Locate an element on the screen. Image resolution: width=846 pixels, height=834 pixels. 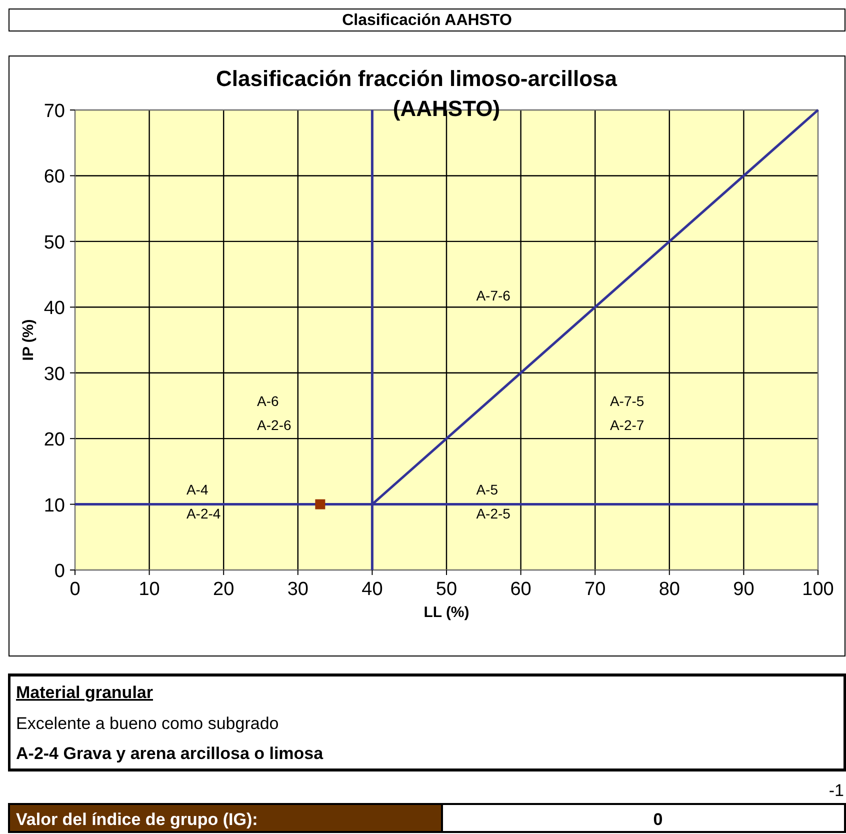
x-tick-label: 30 is located at coordinates (297, 589).